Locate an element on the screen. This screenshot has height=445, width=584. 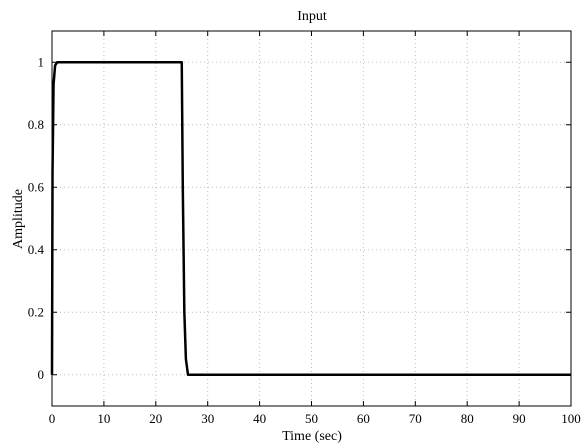
y-tick-labels: 0 0.2 0.4 0.6 0.8 1 is located at coordinates (36, 218).